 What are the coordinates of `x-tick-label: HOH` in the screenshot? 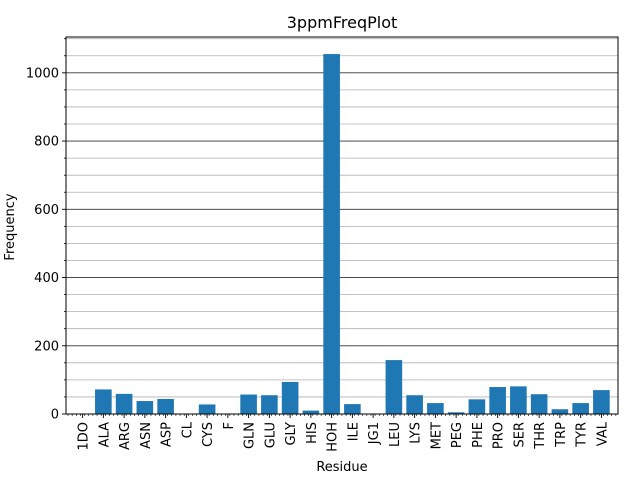 It's located at (333, 437).